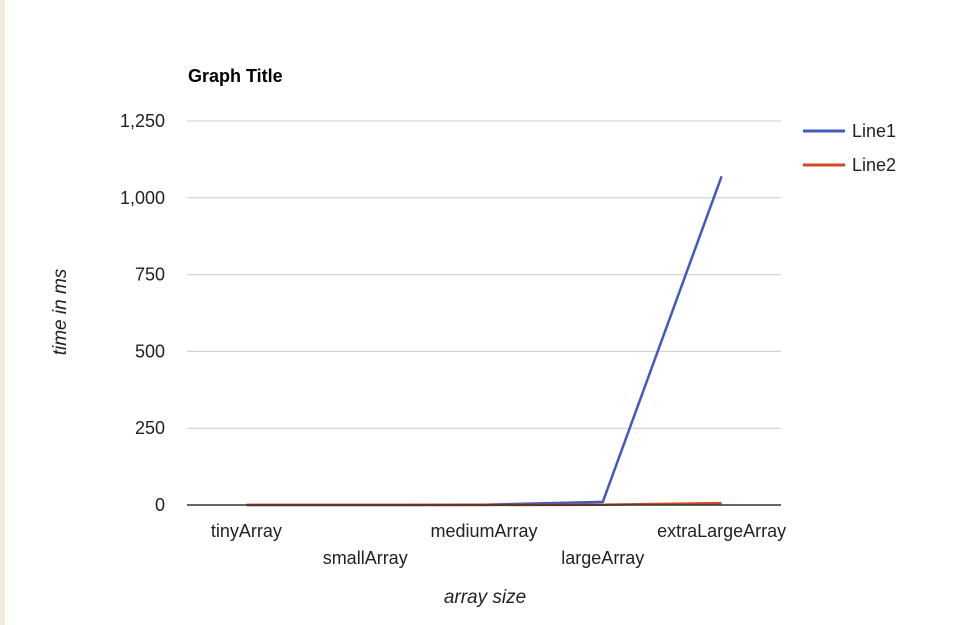  I want to click on x-tick-label: tinyArray, so click(246, 531).